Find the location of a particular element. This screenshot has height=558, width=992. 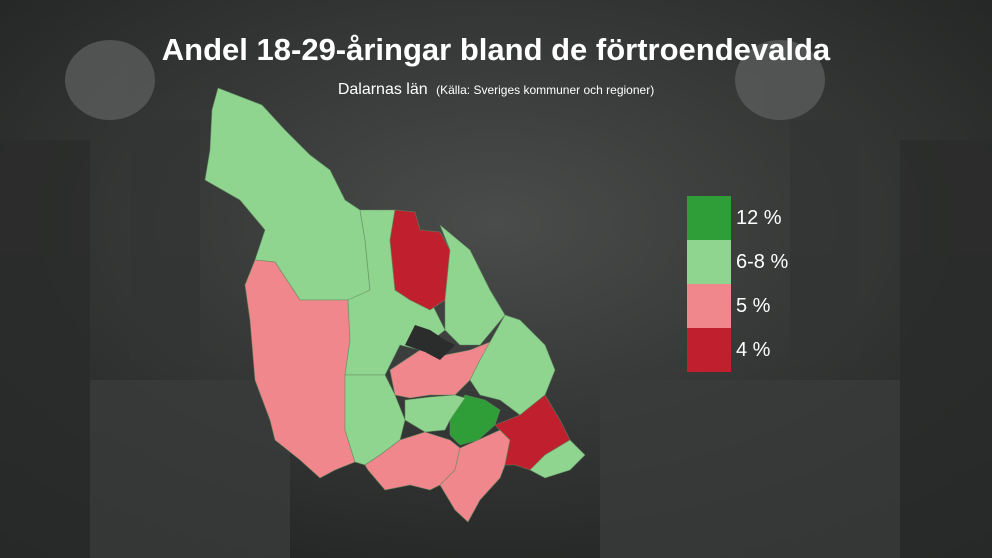

legend-label: 6-8 % is located at coordinates (762, 262).